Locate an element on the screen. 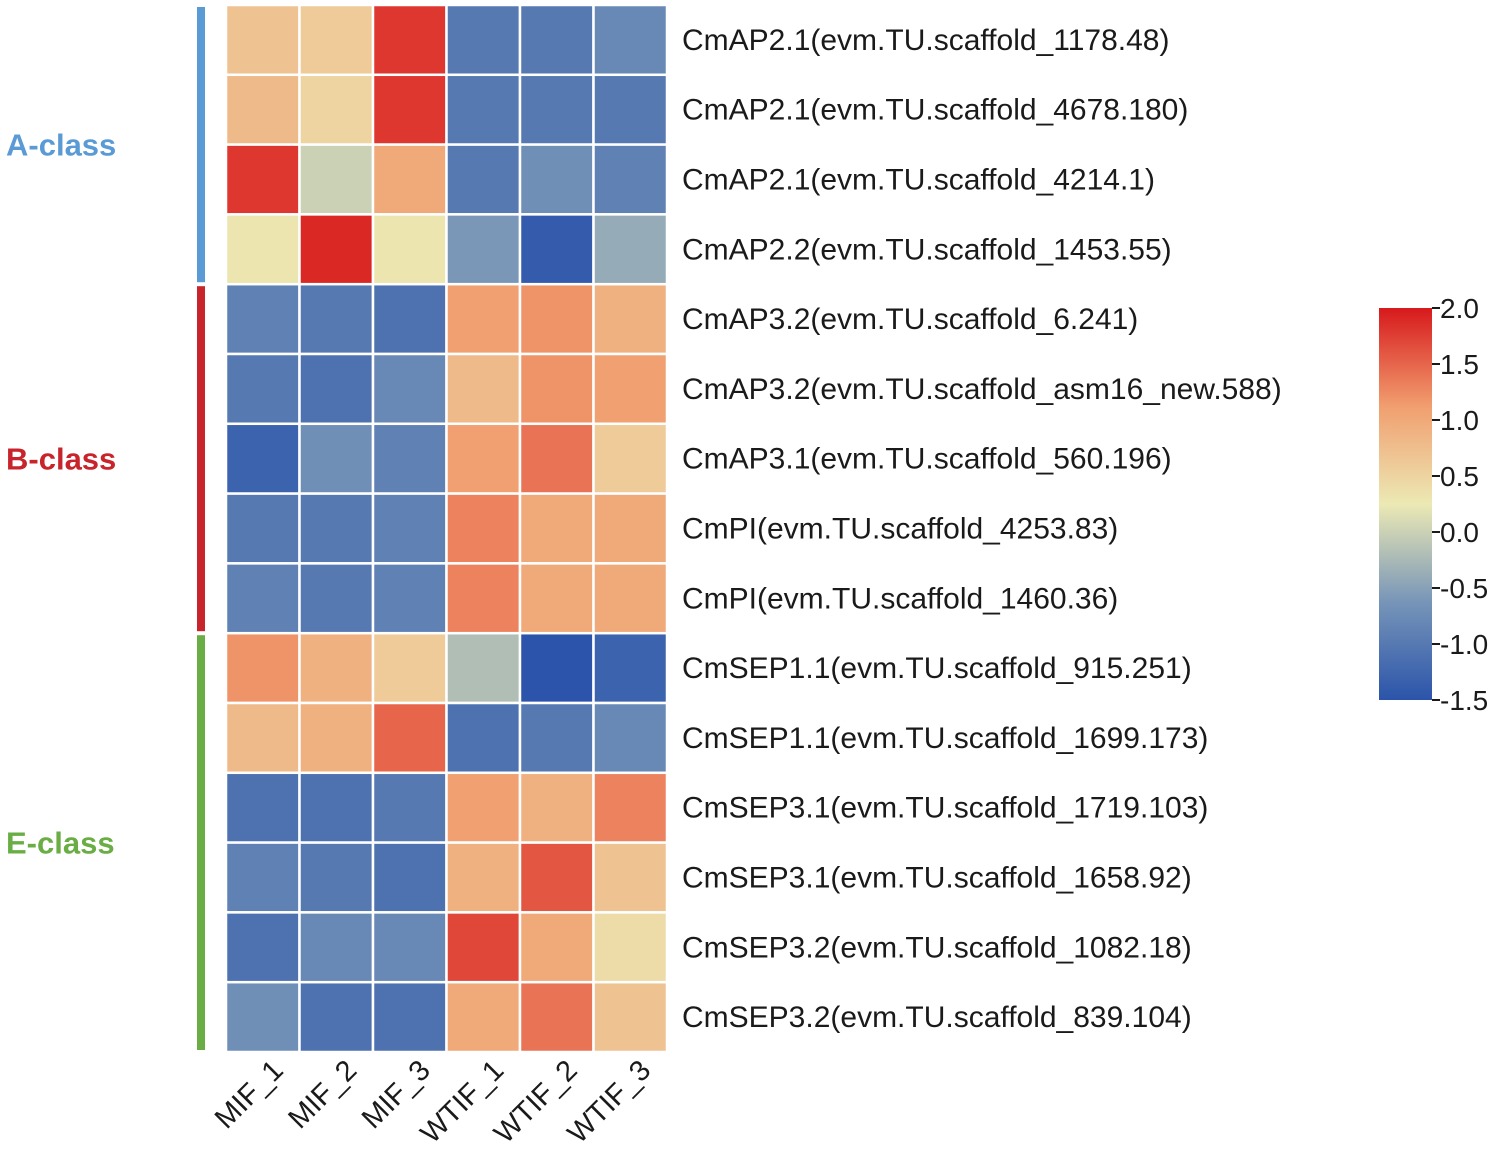 This screenshot has height=1161, width=1500. column-label: MIF_2 is located at coordinates (322, 1094).